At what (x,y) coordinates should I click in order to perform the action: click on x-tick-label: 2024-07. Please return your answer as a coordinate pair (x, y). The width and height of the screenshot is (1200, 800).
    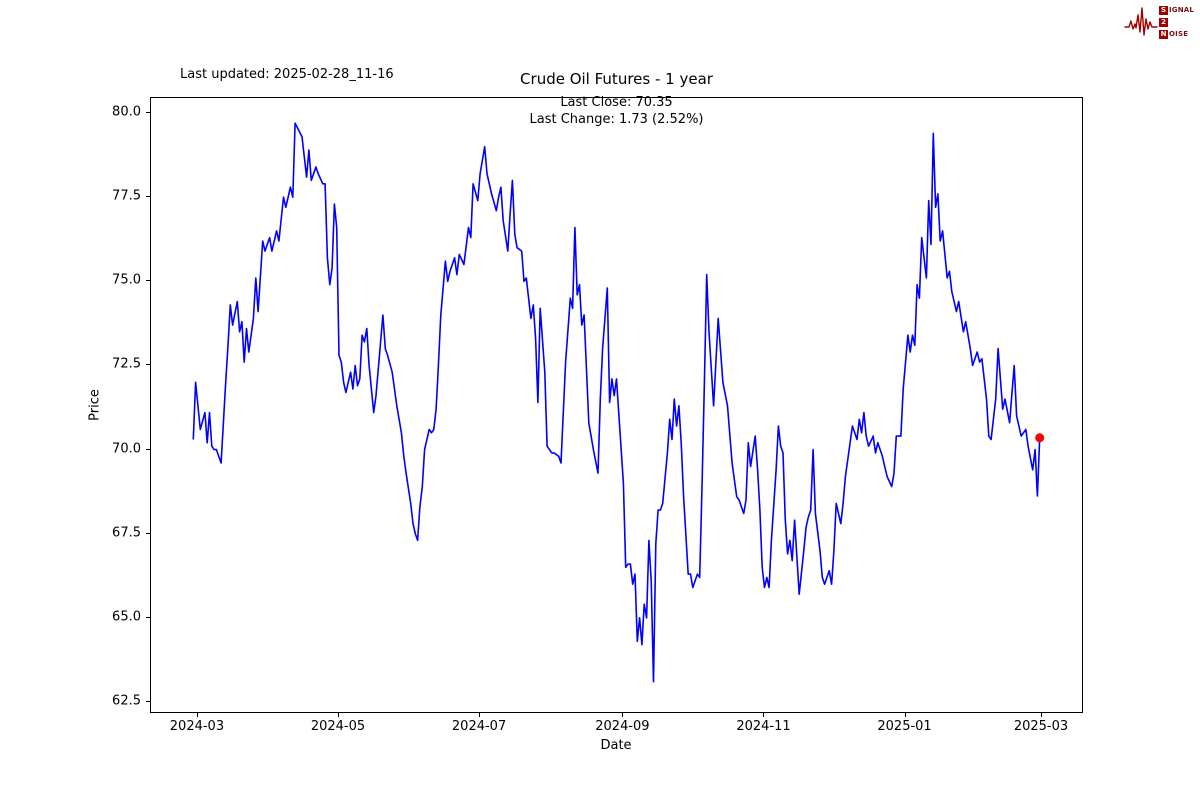
    Looking at the image, I should click on (479, 726).